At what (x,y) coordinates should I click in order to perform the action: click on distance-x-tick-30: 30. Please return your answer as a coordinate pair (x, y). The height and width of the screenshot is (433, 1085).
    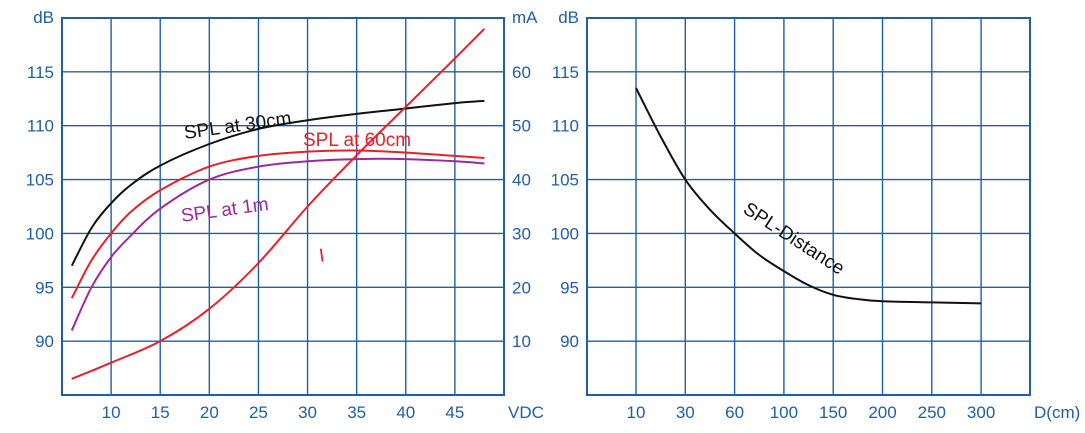
    Looking at the image, I should click on (685, 412).